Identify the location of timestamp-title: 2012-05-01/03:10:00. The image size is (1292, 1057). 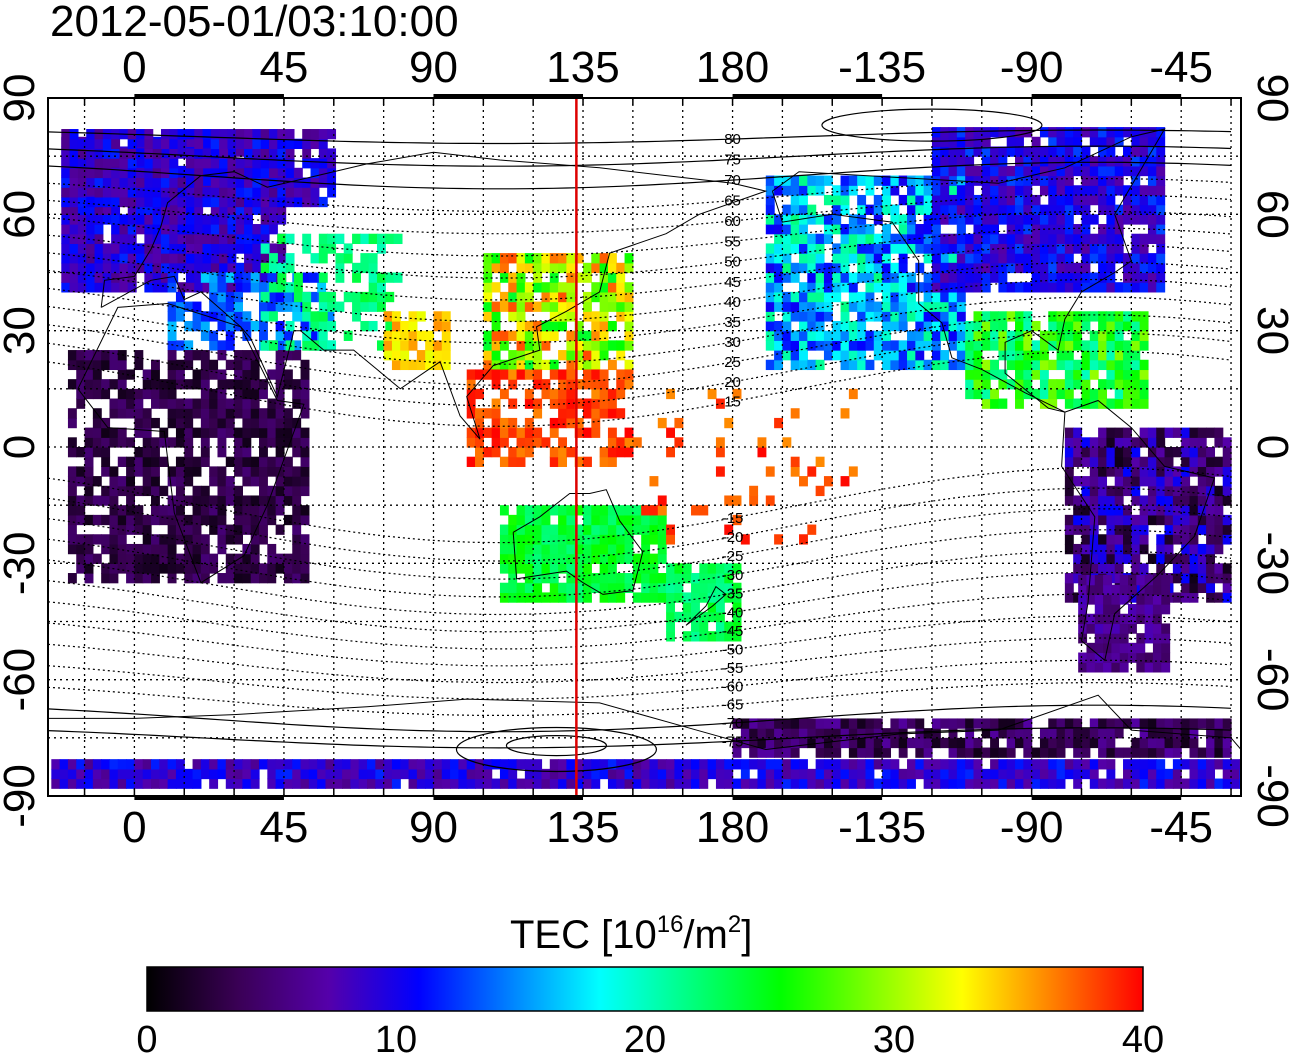
(254, 23).